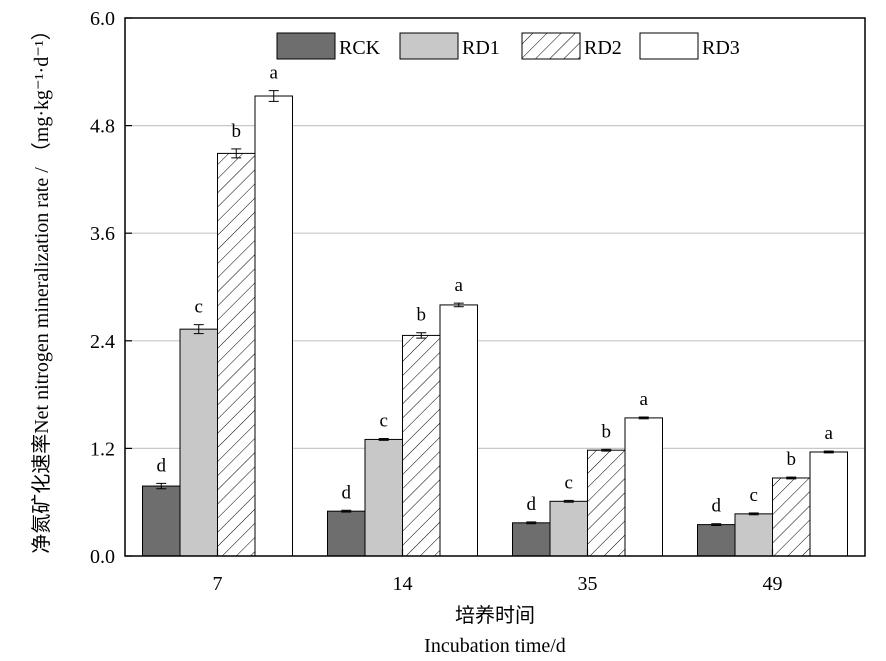 The height and width of the screenshot is (661, 886). What do you see at coordinates (111, 288) in the screenshot?
I see `y-axis-ticks: 0.0 1.2 2.4 3.6 4.8 6.0` at bounding box center [111, 288].